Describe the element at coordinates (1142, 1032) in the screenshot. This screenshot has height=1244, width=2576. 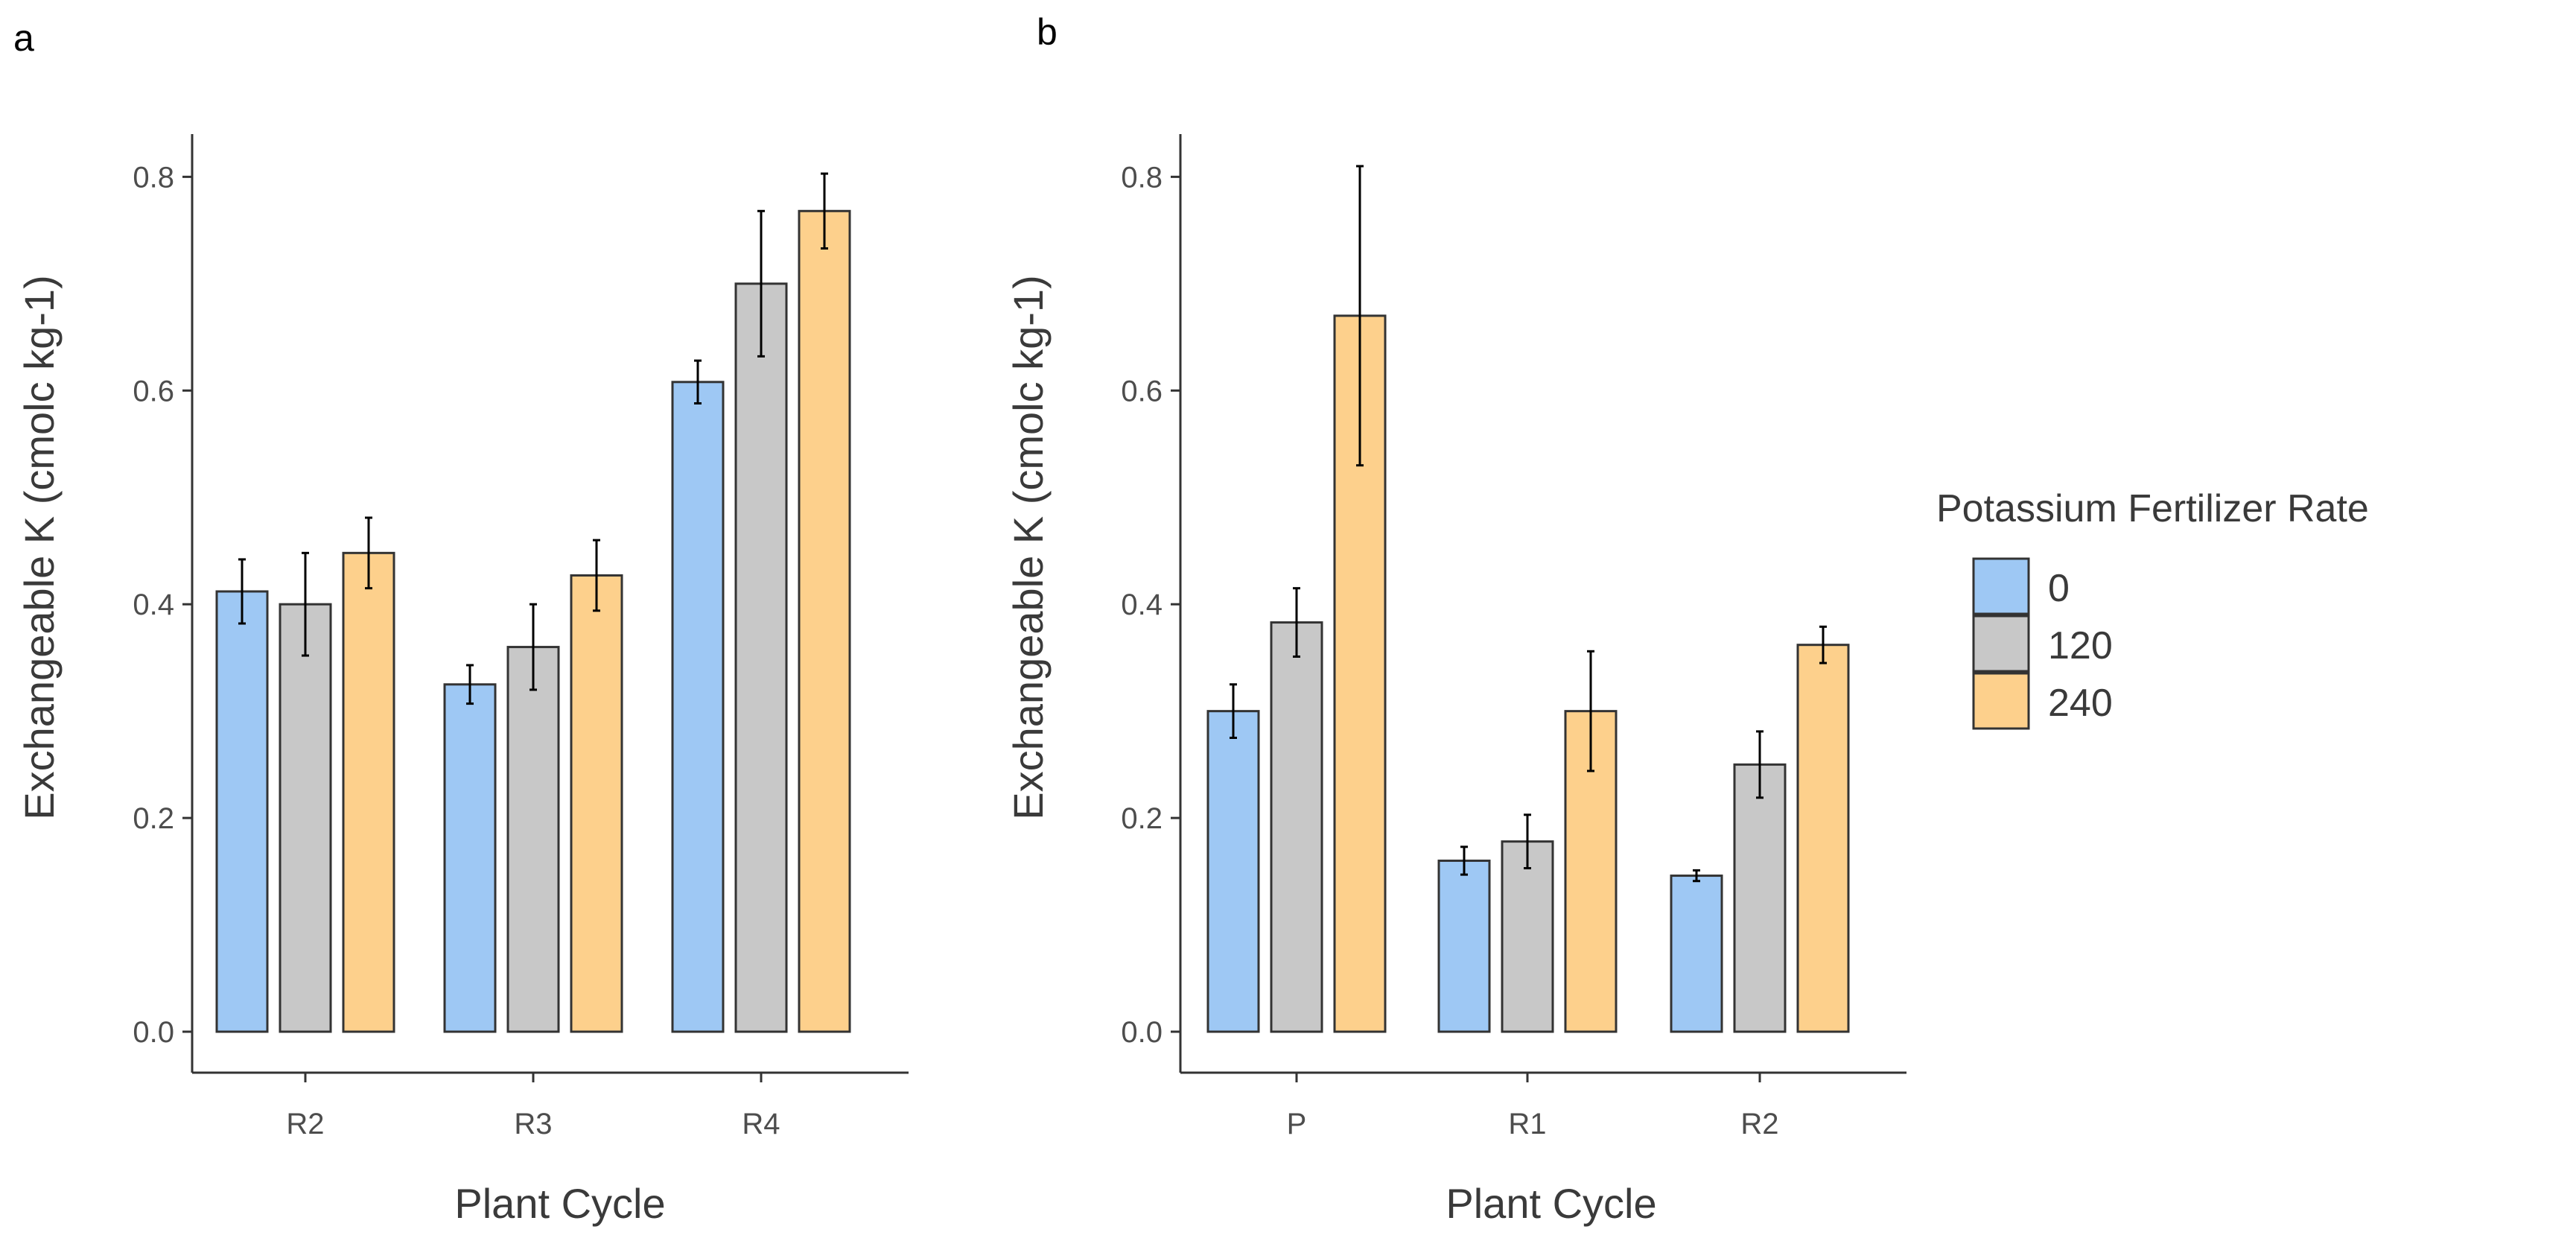
I see `y-tick-label-b-0: 0.0` at that location.